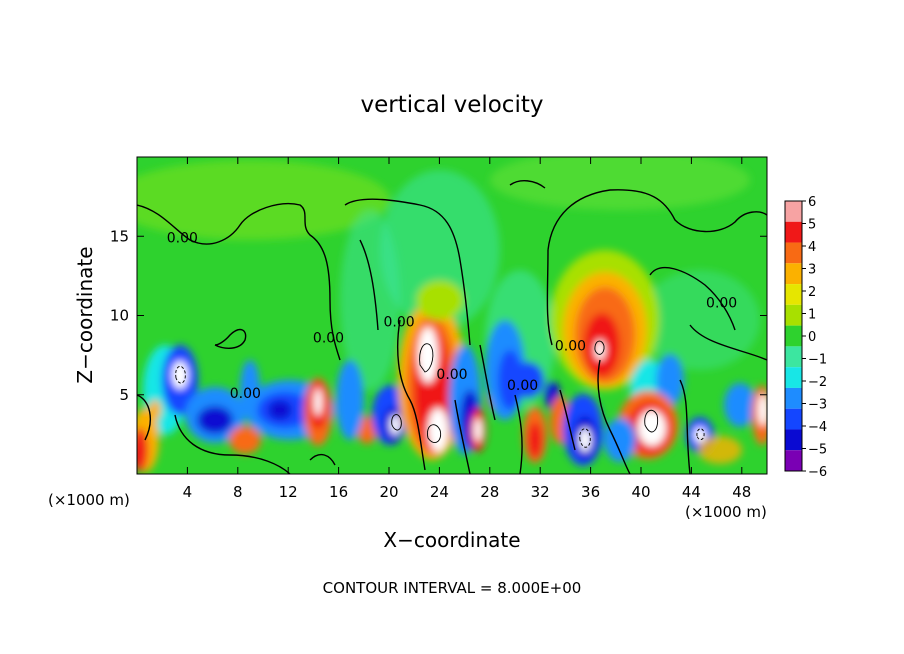 The height and width of the screenshot is (654, 904). I want to click on colorbar-label: −5, so click(817, 450).